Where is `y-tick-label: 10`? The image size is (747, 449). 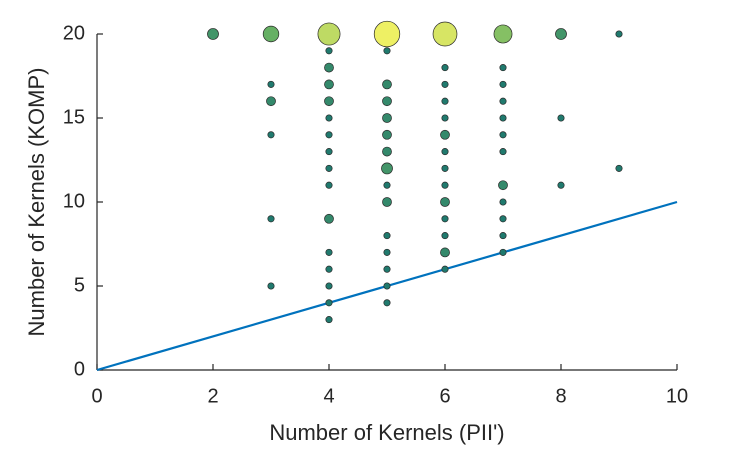
y-tick-label: 10 is located at coordinates (74, 201).